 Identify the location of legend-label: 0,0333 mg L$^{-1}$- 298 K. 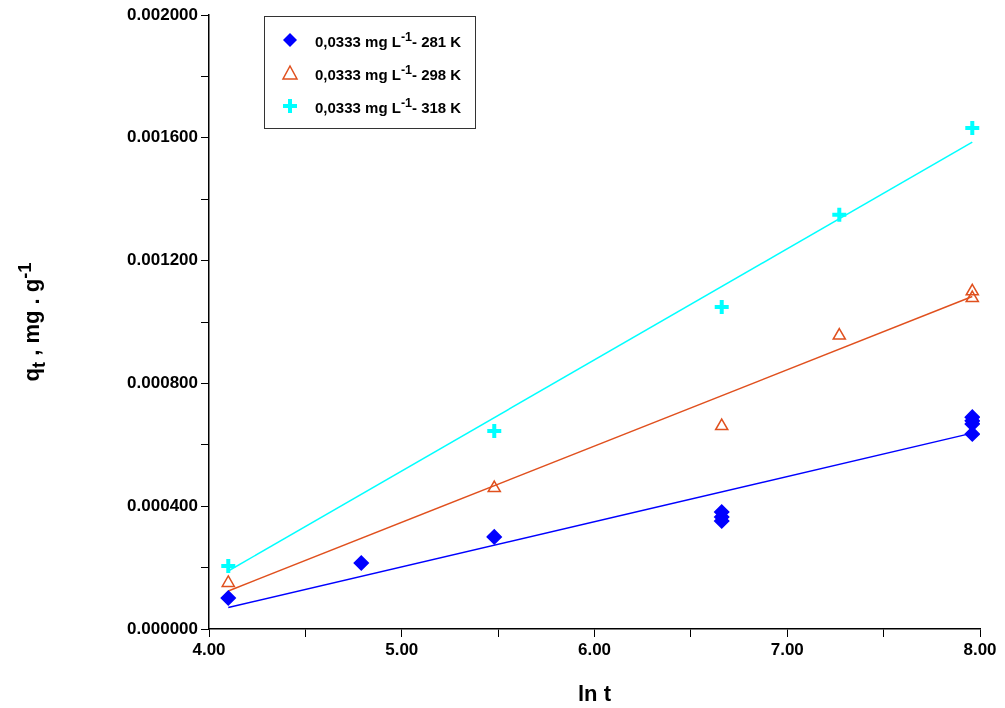
(388, 72).